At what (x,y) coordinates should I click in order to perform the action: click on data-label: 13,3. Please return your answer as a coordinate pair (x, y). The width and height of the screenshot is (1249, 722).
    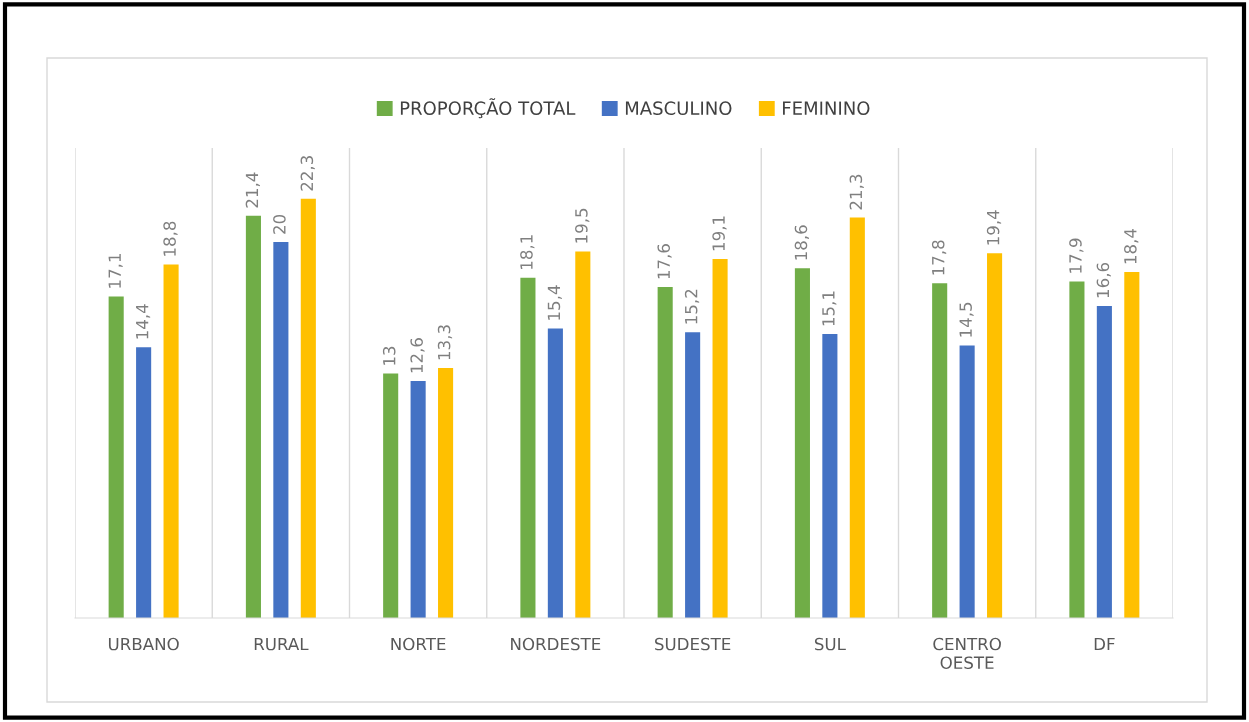
    Looking at the image, I should click on (445, 342).